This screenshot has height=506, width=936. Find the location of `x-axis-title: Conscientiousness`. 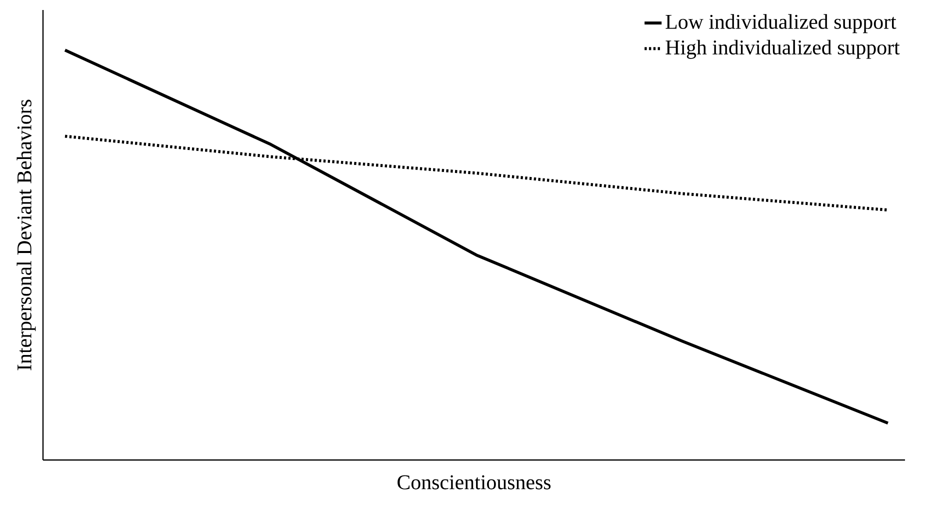

x-axis-title: Conscientiousness is located at coordinates (474, 482).